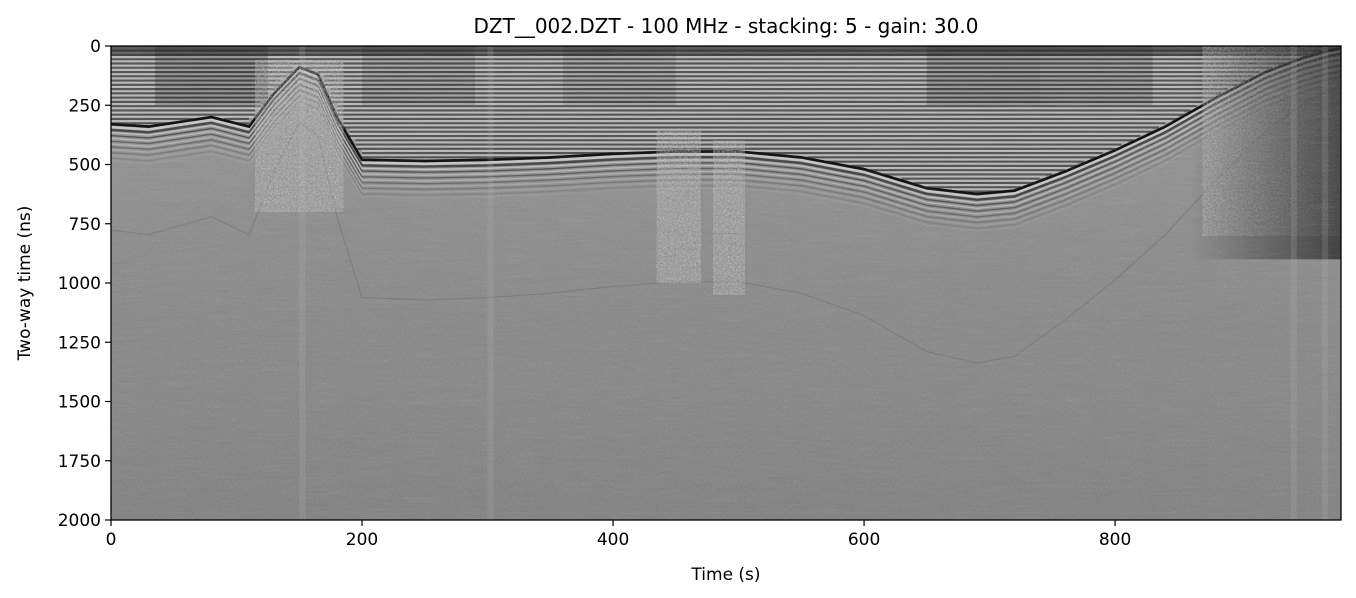 Image resolution: width=1356 pixels, height=598 pixels. What do you see at coordinates (79, 343) in the screenshot?
I see `y-tick-label: 1250` at bounding box center [79, 343].